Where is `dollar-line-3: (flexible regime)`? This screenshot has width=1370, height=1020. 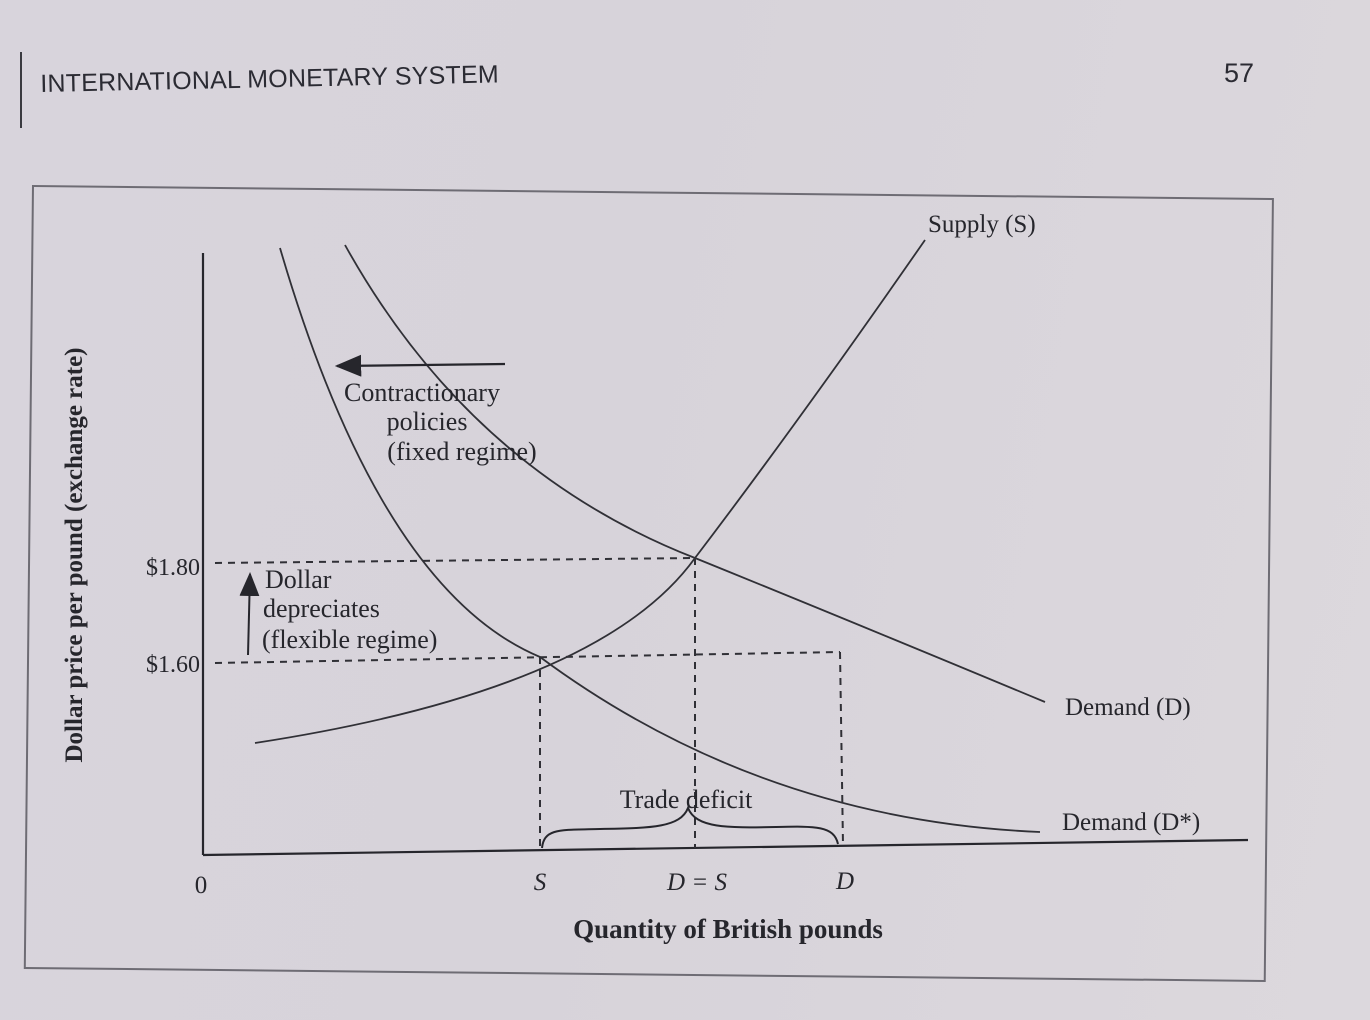
dollar-line-3: (flexible regime) is located at coordinates (349, 639).